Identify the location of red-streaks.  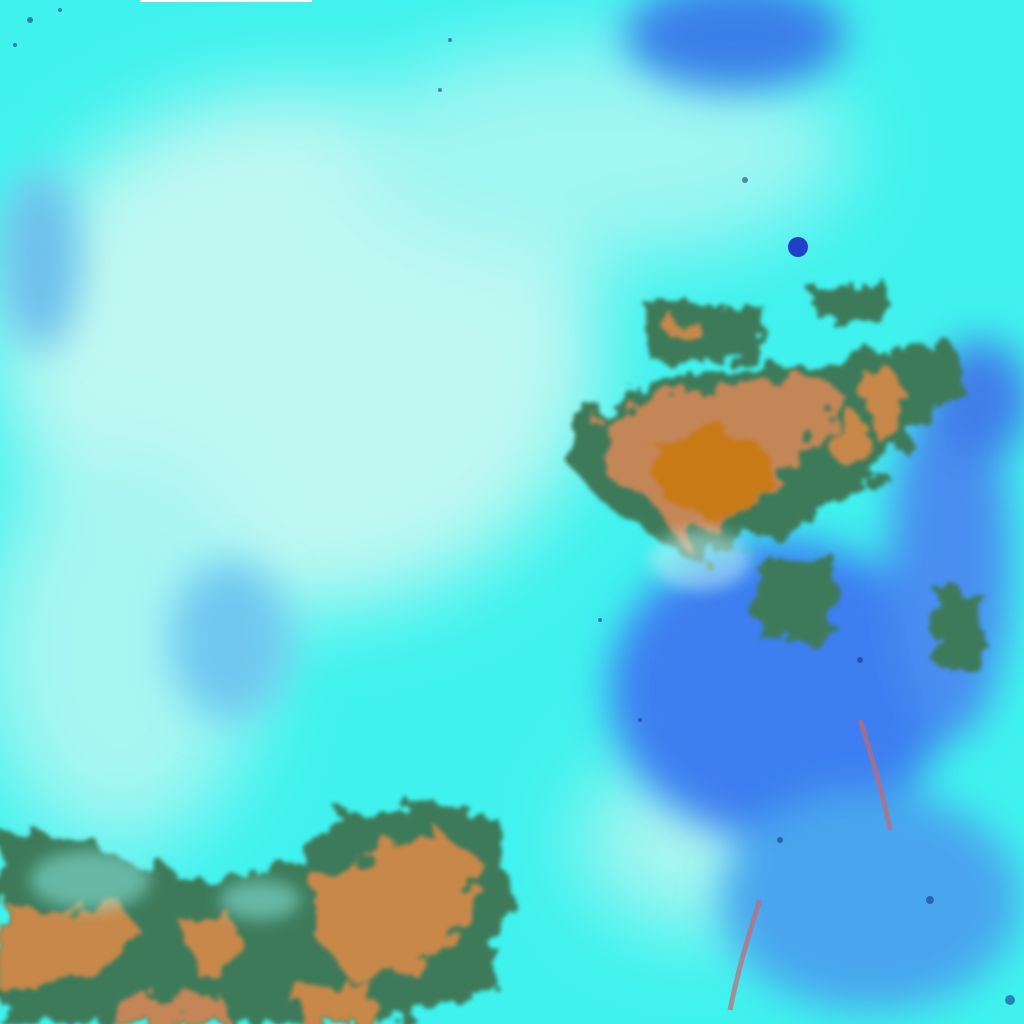
(810, 865).